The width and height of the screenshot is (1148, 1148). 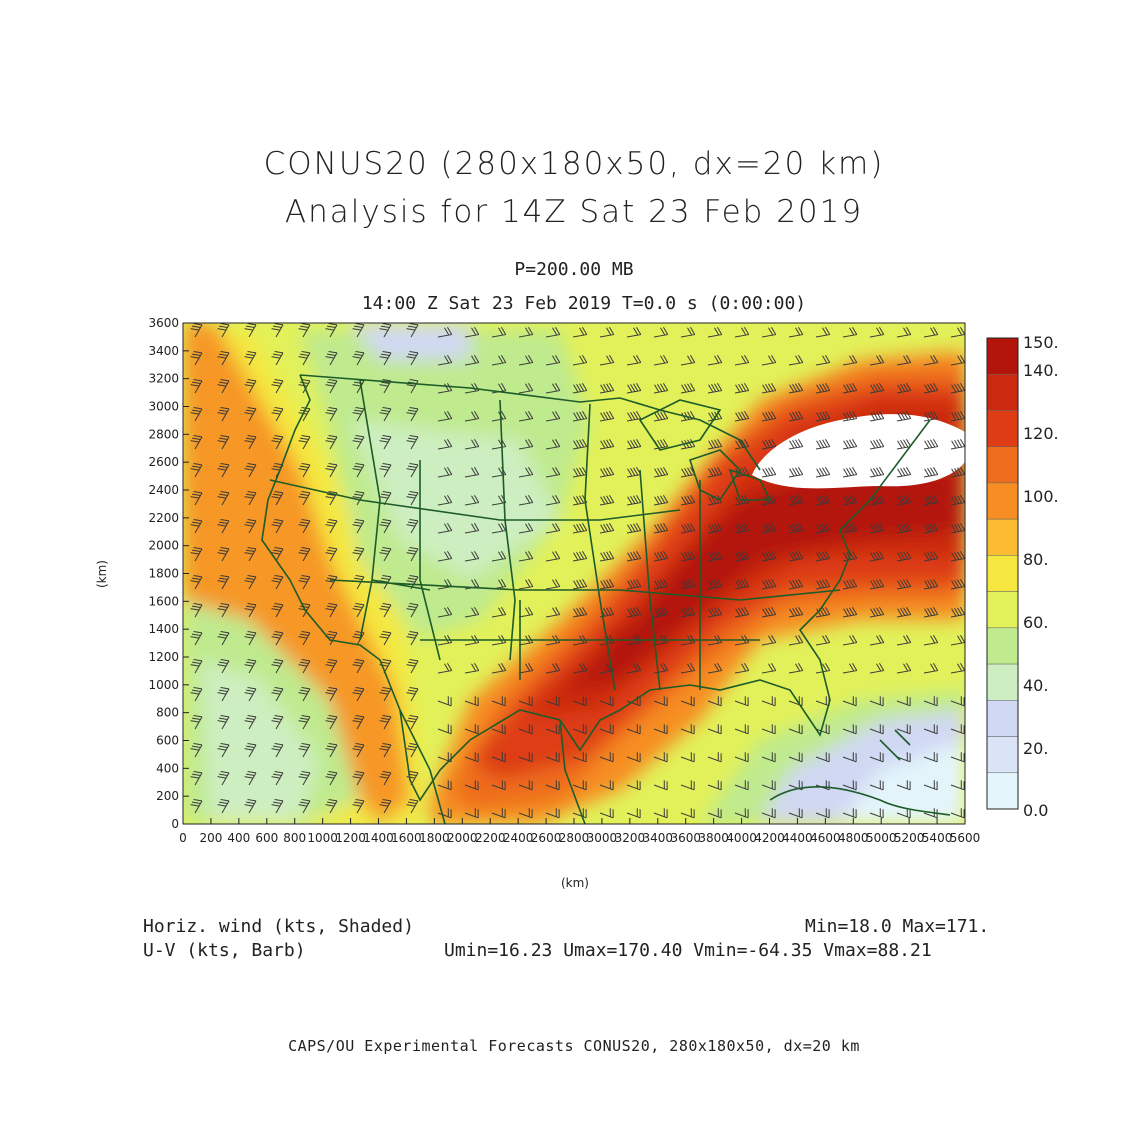 What do you see at coordinates (163, 685) in the screenshot?
I see `y-tick-label: 1000` at bounding box center [163, 685].